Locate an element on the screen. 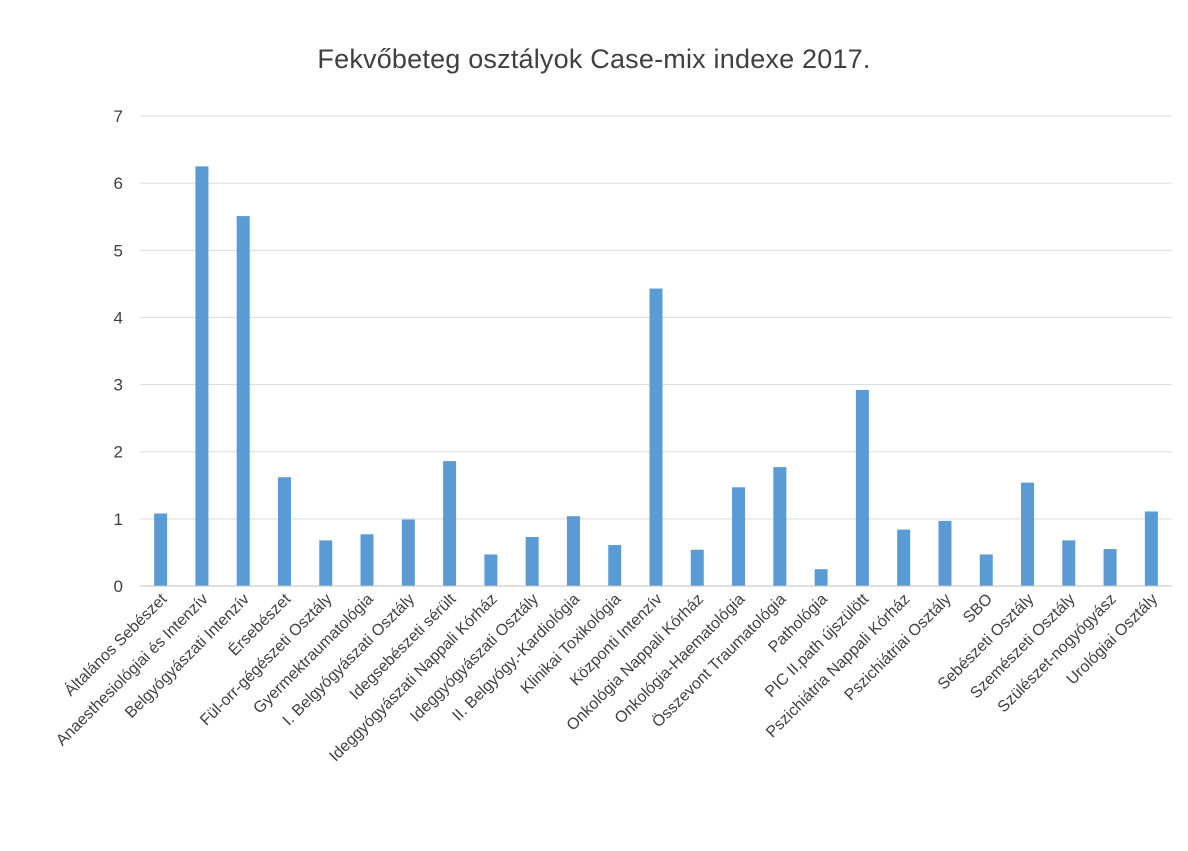 Image resolution: width=1188 pixels, height=851 pixels. y-tick-label: 4 is located at coordinates (118, 317).